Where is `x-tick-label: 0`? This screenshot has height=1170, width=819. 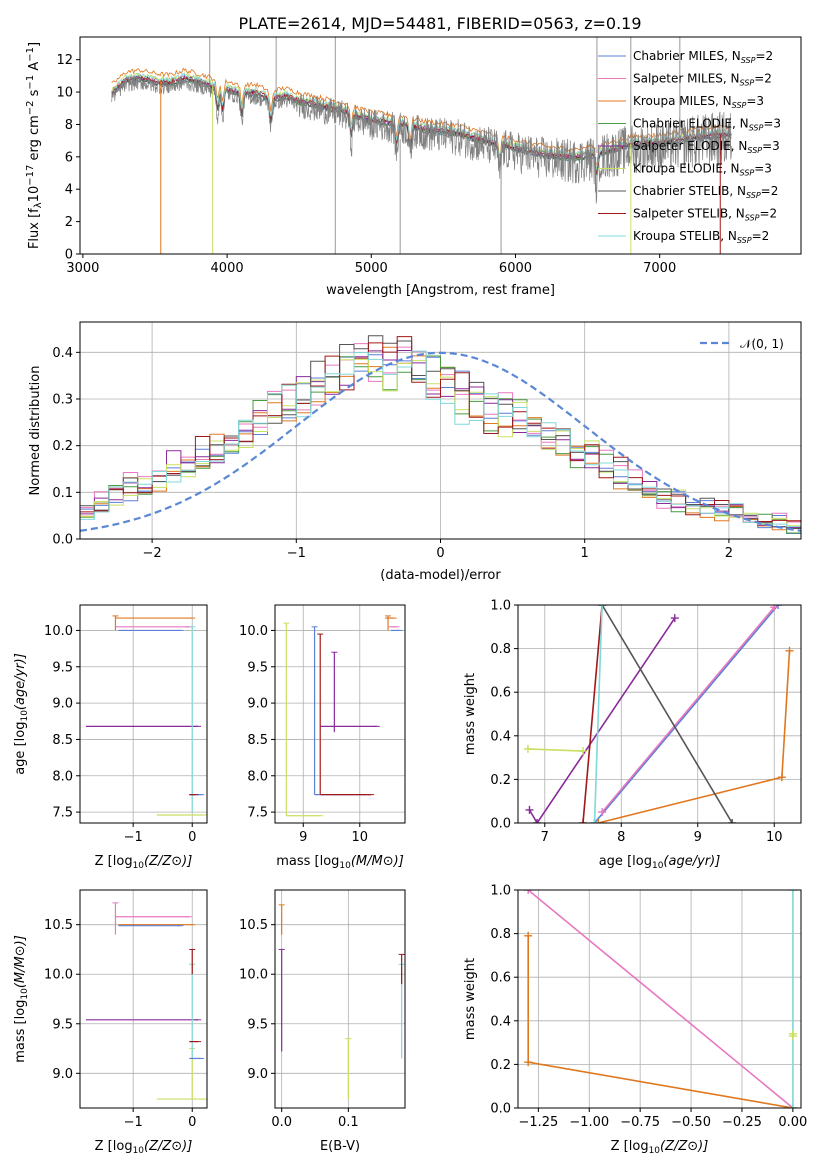 x-tick-label: 0 is located at coordinates (192, 1122).